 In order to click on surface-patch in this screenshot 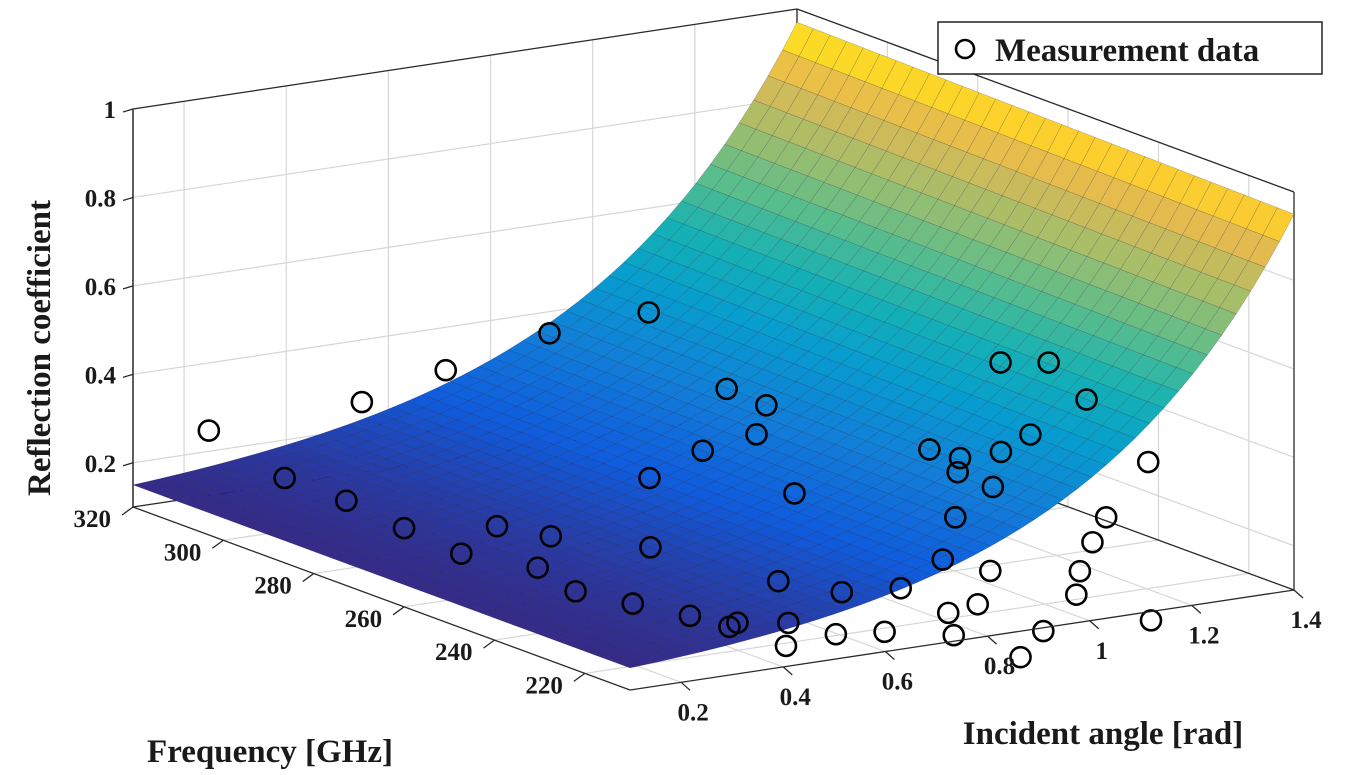, I will do `click(1278, 224)`.